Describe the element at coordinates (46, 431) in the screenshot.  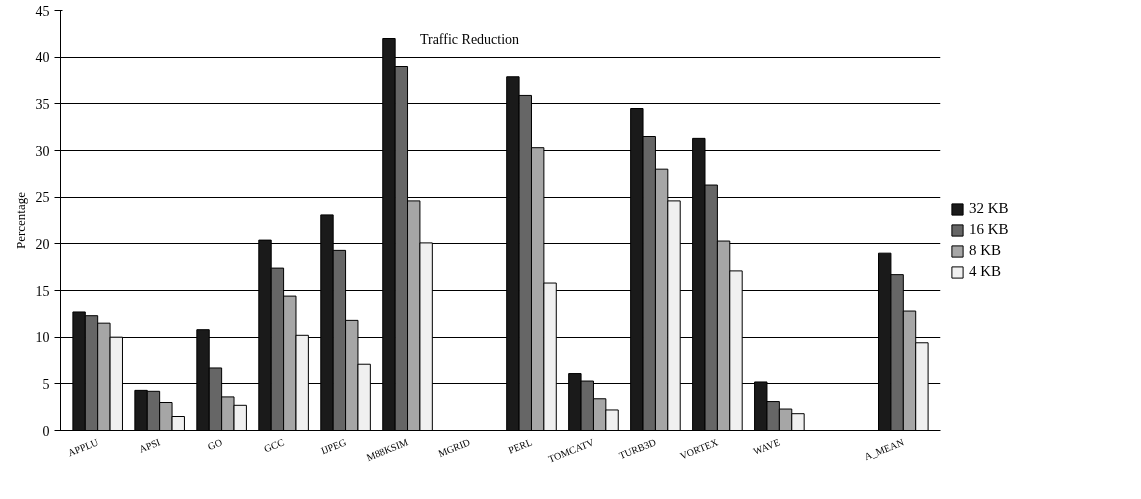
I see `y-tick-label: 0` at that location.